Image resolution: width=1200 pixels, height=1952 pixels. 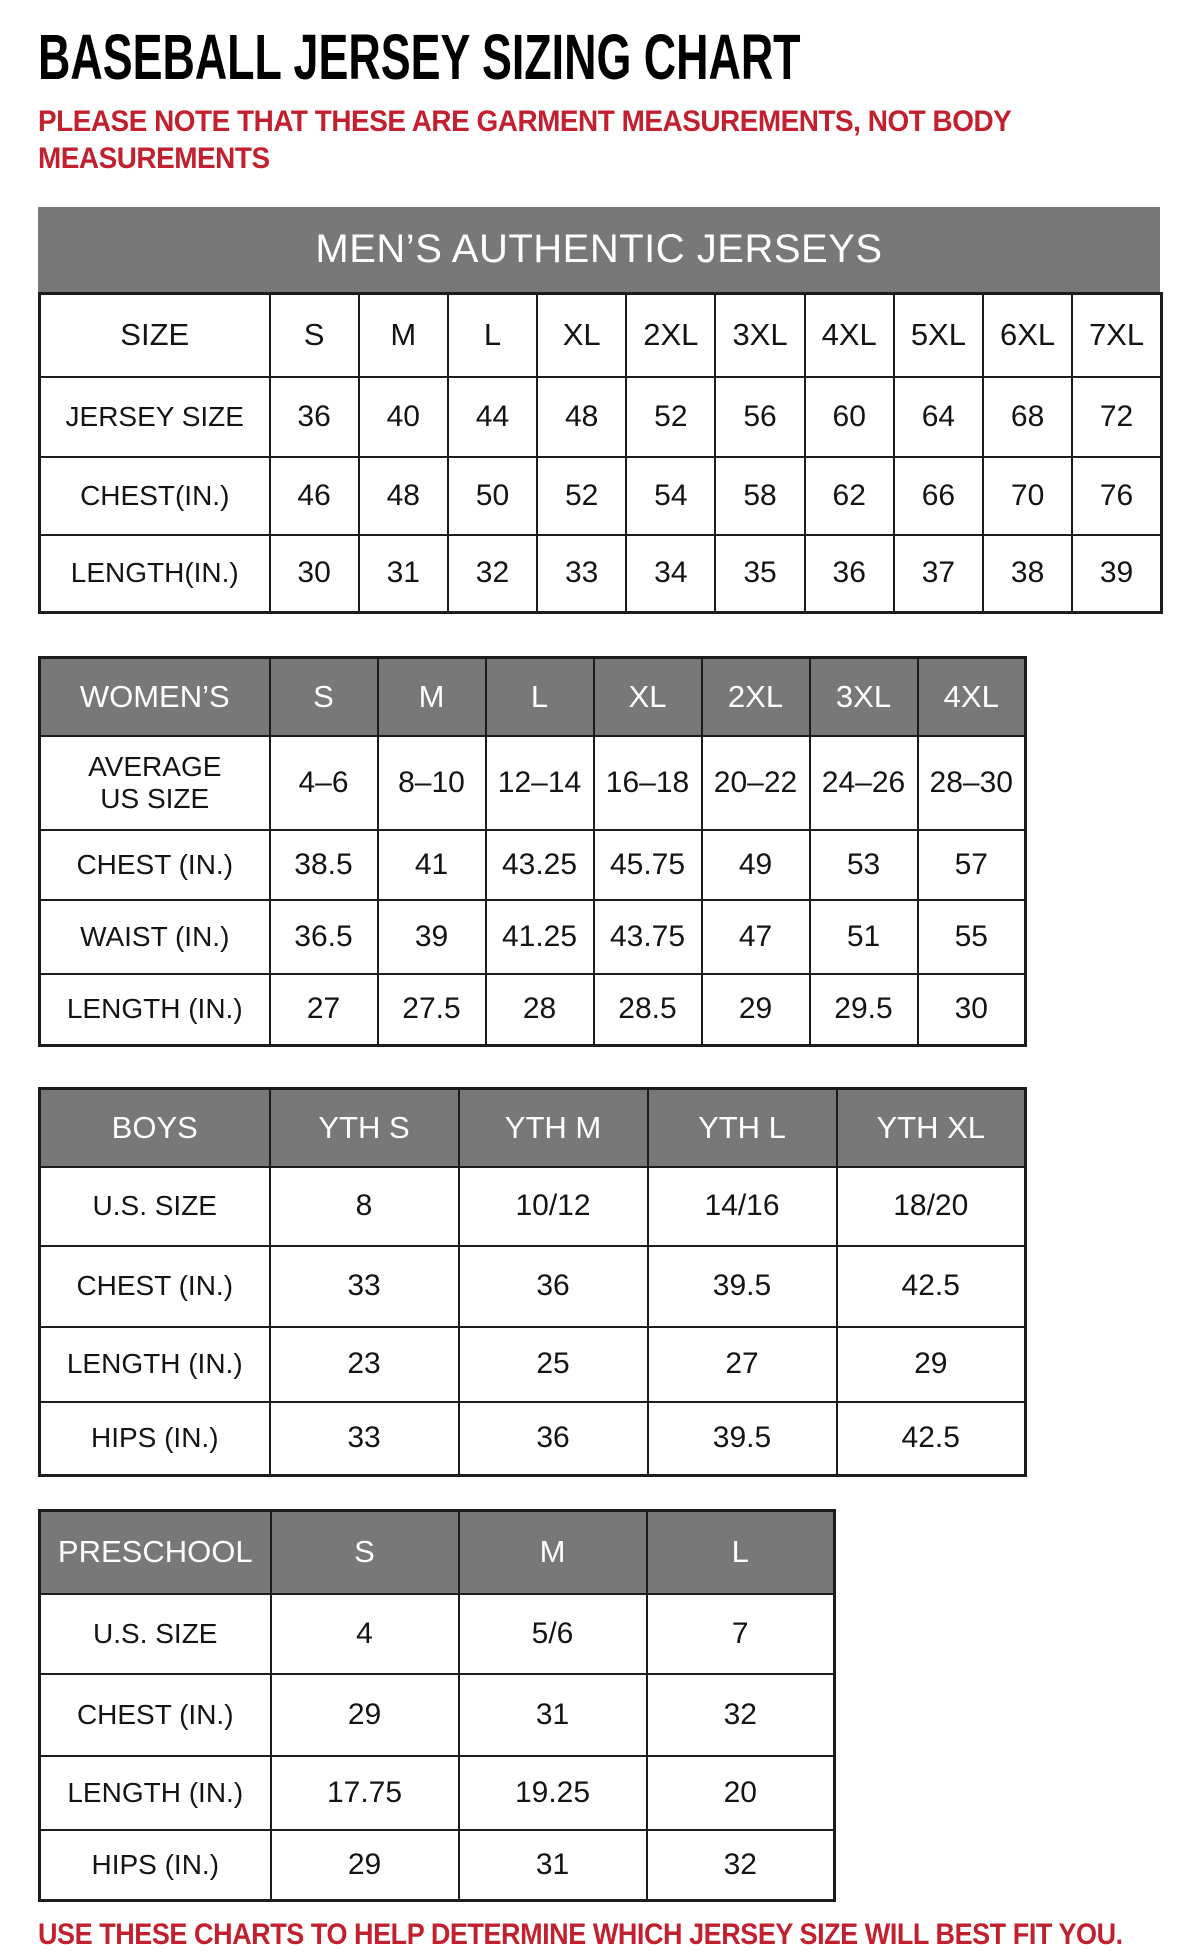 I want to click on table-row: LENGTH (IN.) 17.75 19.25 20, so click(x=437, y=1792).